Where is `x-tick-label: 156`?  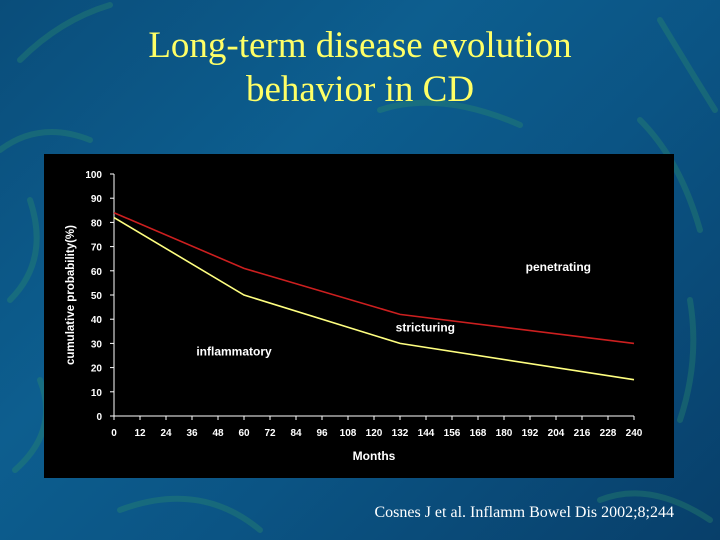 x-tick-label: 156 is located at coordinates (452, 433).